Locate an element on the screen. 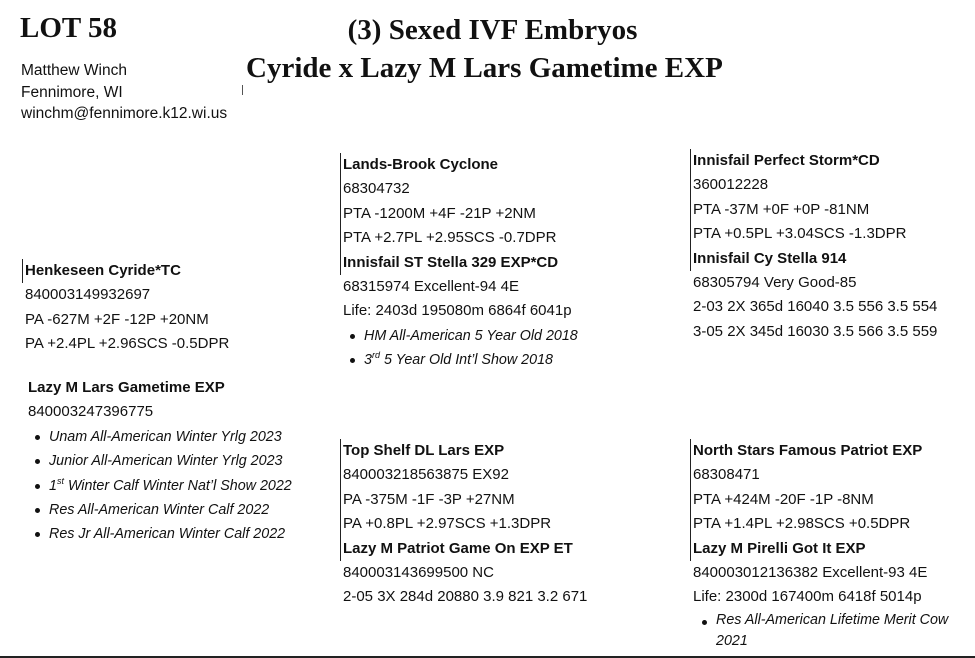 This screenshot has height=658, width=975. consignor-name: Matthew Winch is located at coordinates (74, 70).